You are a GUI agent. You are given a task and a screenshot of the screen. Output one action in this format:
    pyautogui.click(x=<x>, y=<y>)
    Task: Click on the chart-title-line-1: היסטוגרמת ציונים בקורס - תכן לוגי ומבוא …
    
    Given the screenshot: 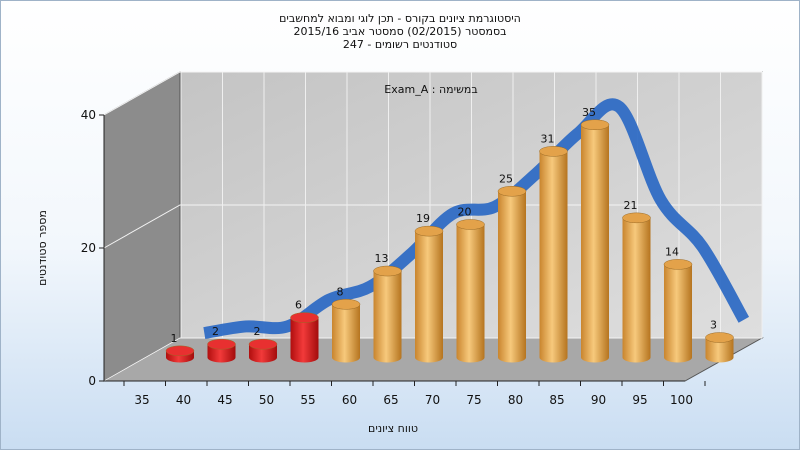 What is the action you would take?
    pyautogui.click(x=400, y=18)
    